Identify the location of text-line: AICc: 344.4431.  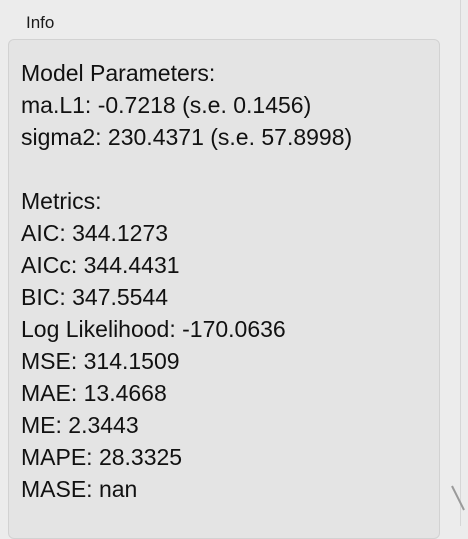
(100, 265).